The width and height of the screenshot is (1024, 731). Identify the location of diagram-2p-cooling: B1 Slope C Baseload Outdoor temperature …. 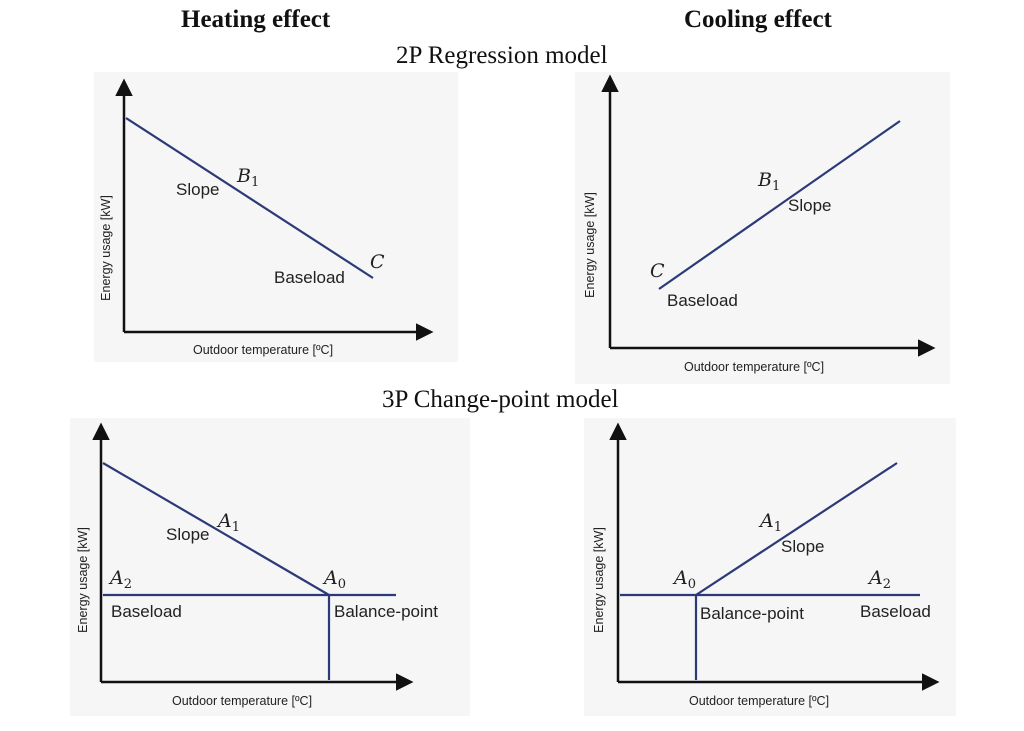
(759, 224).